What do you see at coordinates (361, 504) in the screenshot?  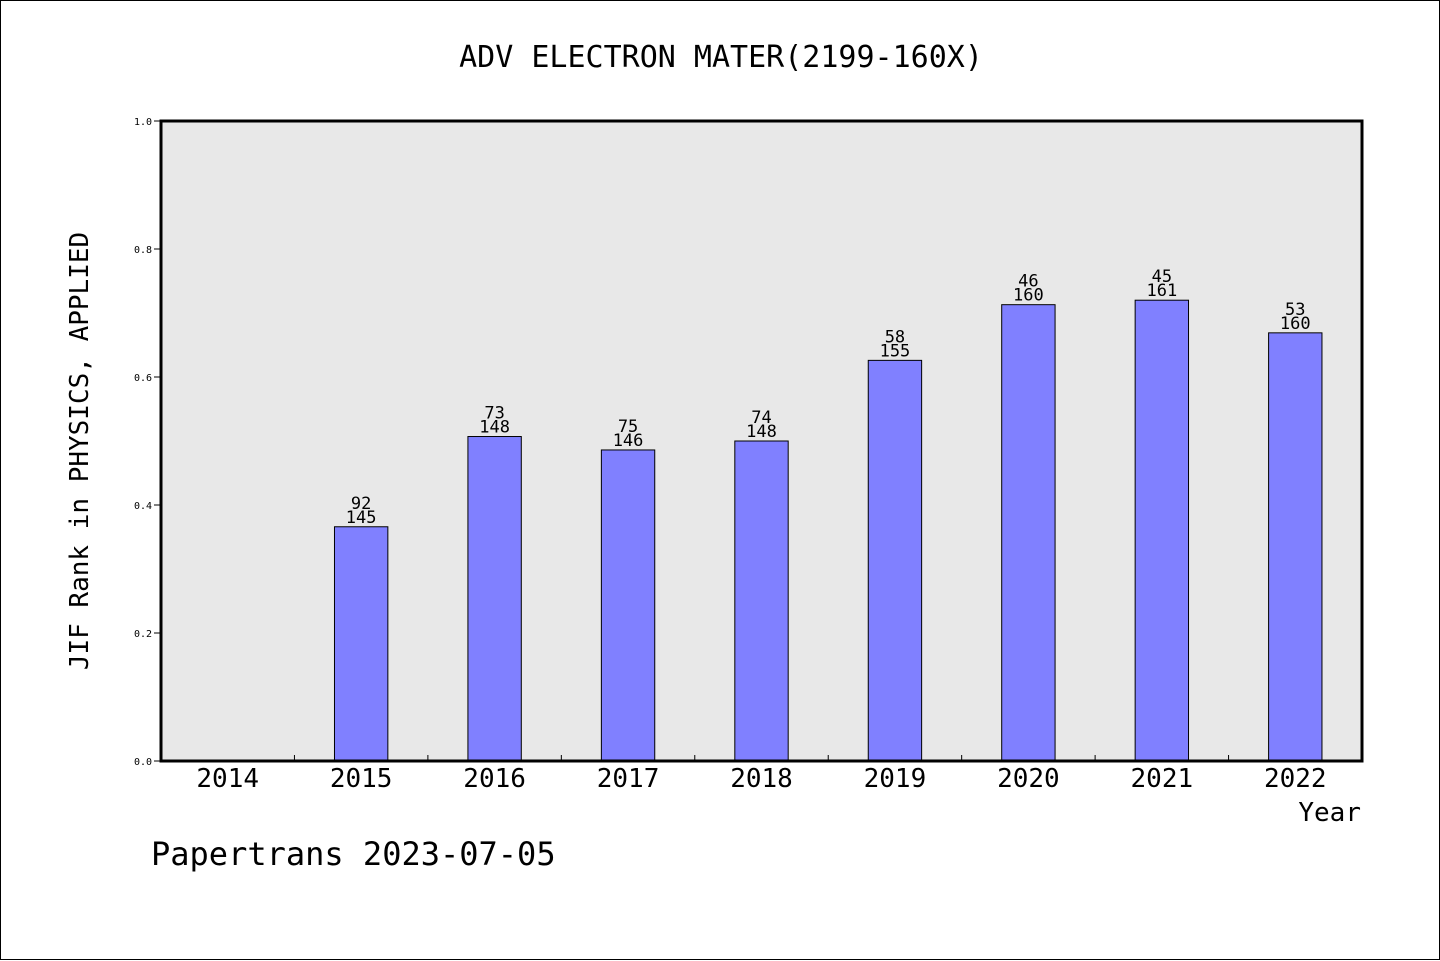 I see `bar-rank-label: 92` at bounding box center [361, 504].